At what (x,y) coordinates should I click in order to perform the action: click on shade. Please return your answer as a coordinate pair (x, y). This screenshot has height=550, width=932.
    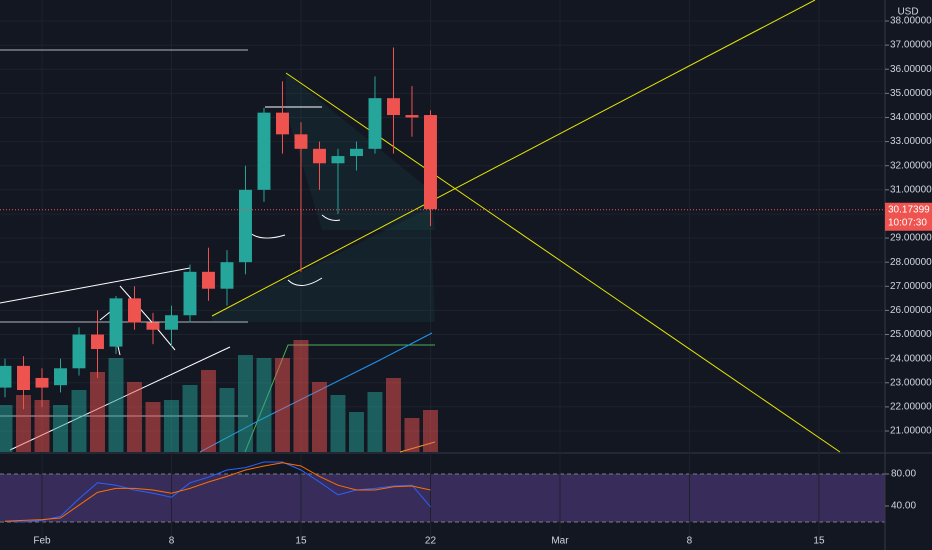
    Looking at the image, I should click on (323, 265).